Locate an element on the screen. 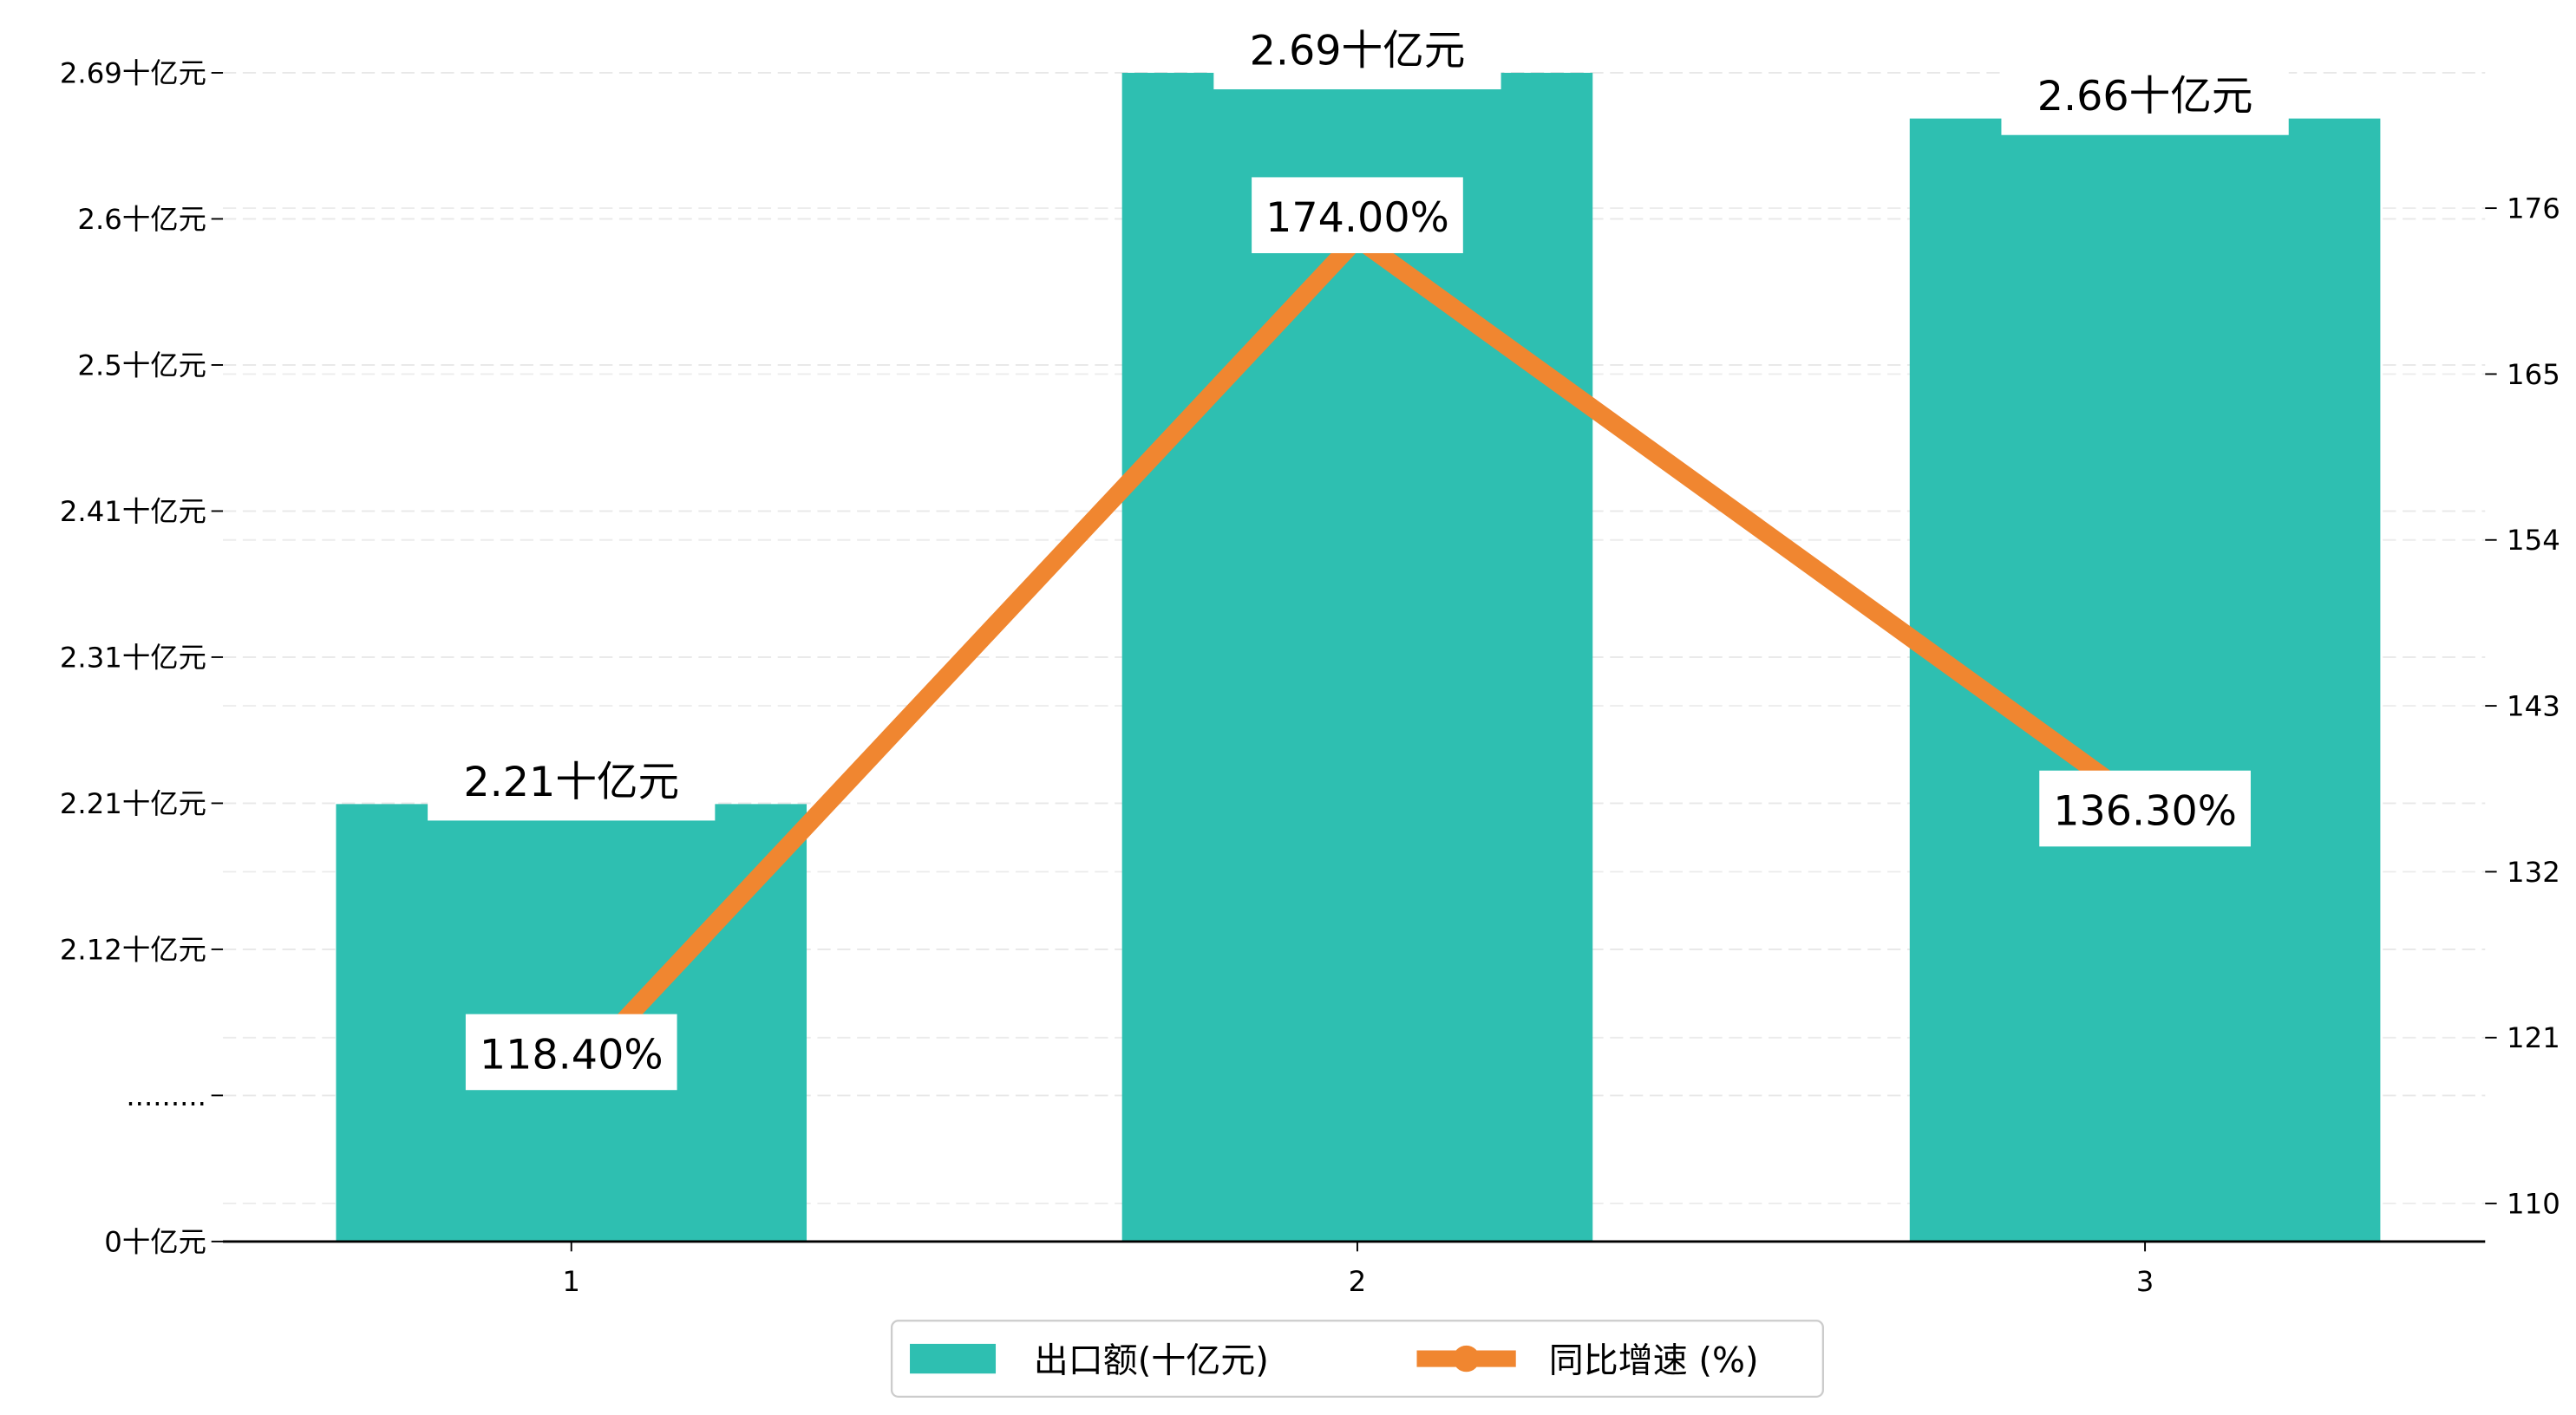  right-tick-label: 132 is located at coordinates (2533, 872).